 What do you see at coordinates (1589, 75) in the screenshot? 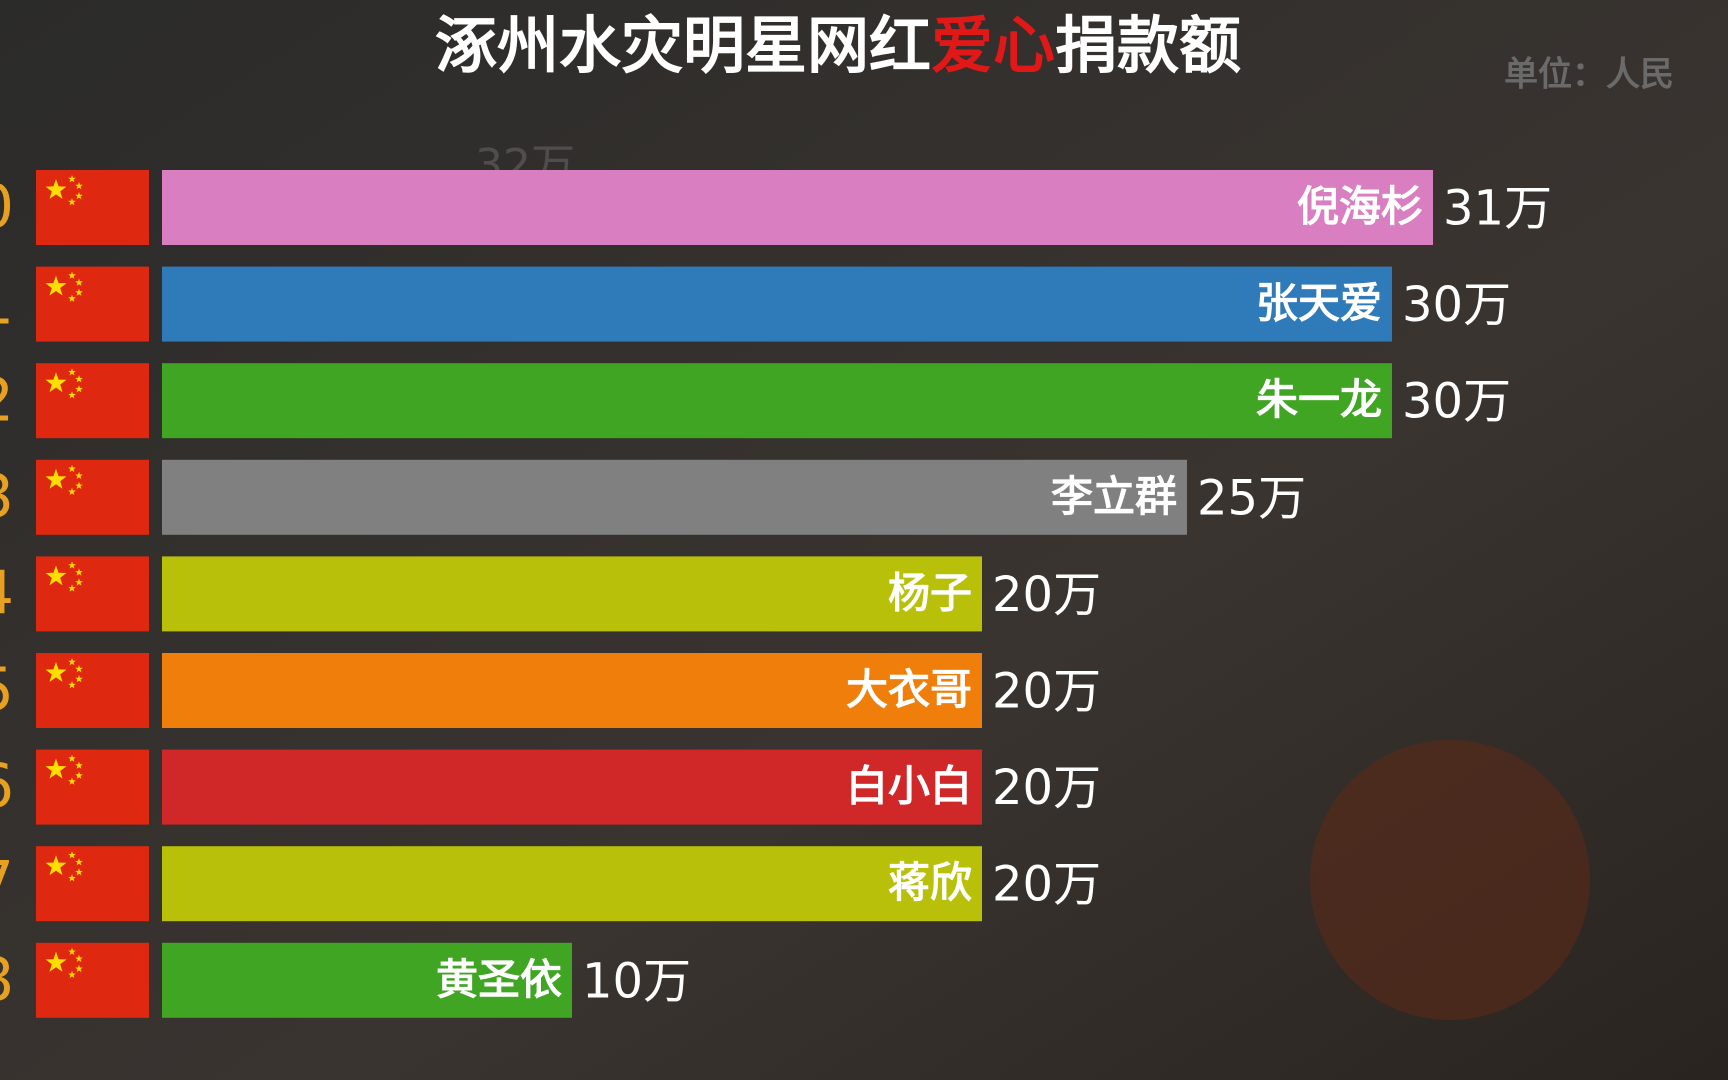
I see `unit-label: 单位：人民` at bounding box center [1589, 75].